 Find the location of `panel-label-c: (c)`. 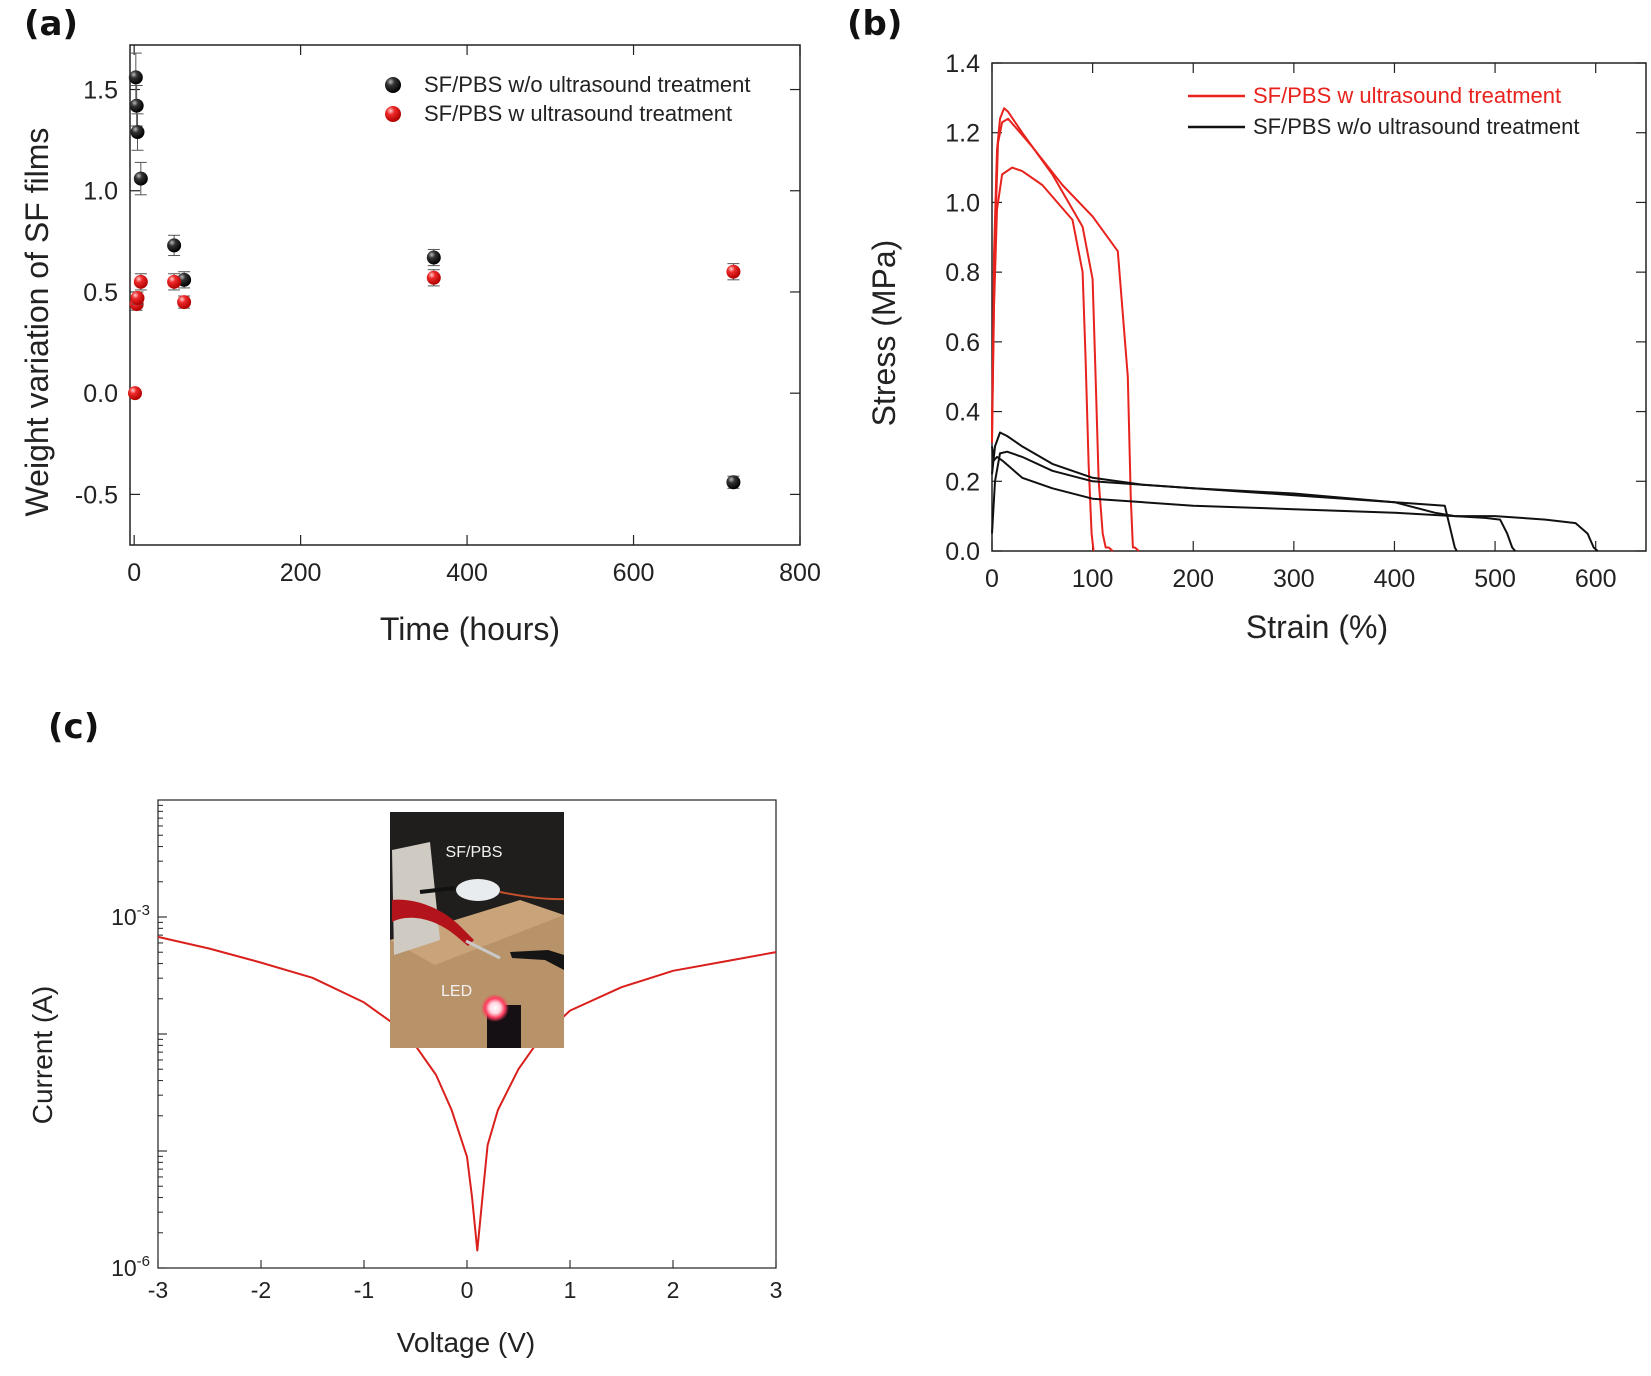

panel-label-c: (c) is located at coordinates (73, 727).